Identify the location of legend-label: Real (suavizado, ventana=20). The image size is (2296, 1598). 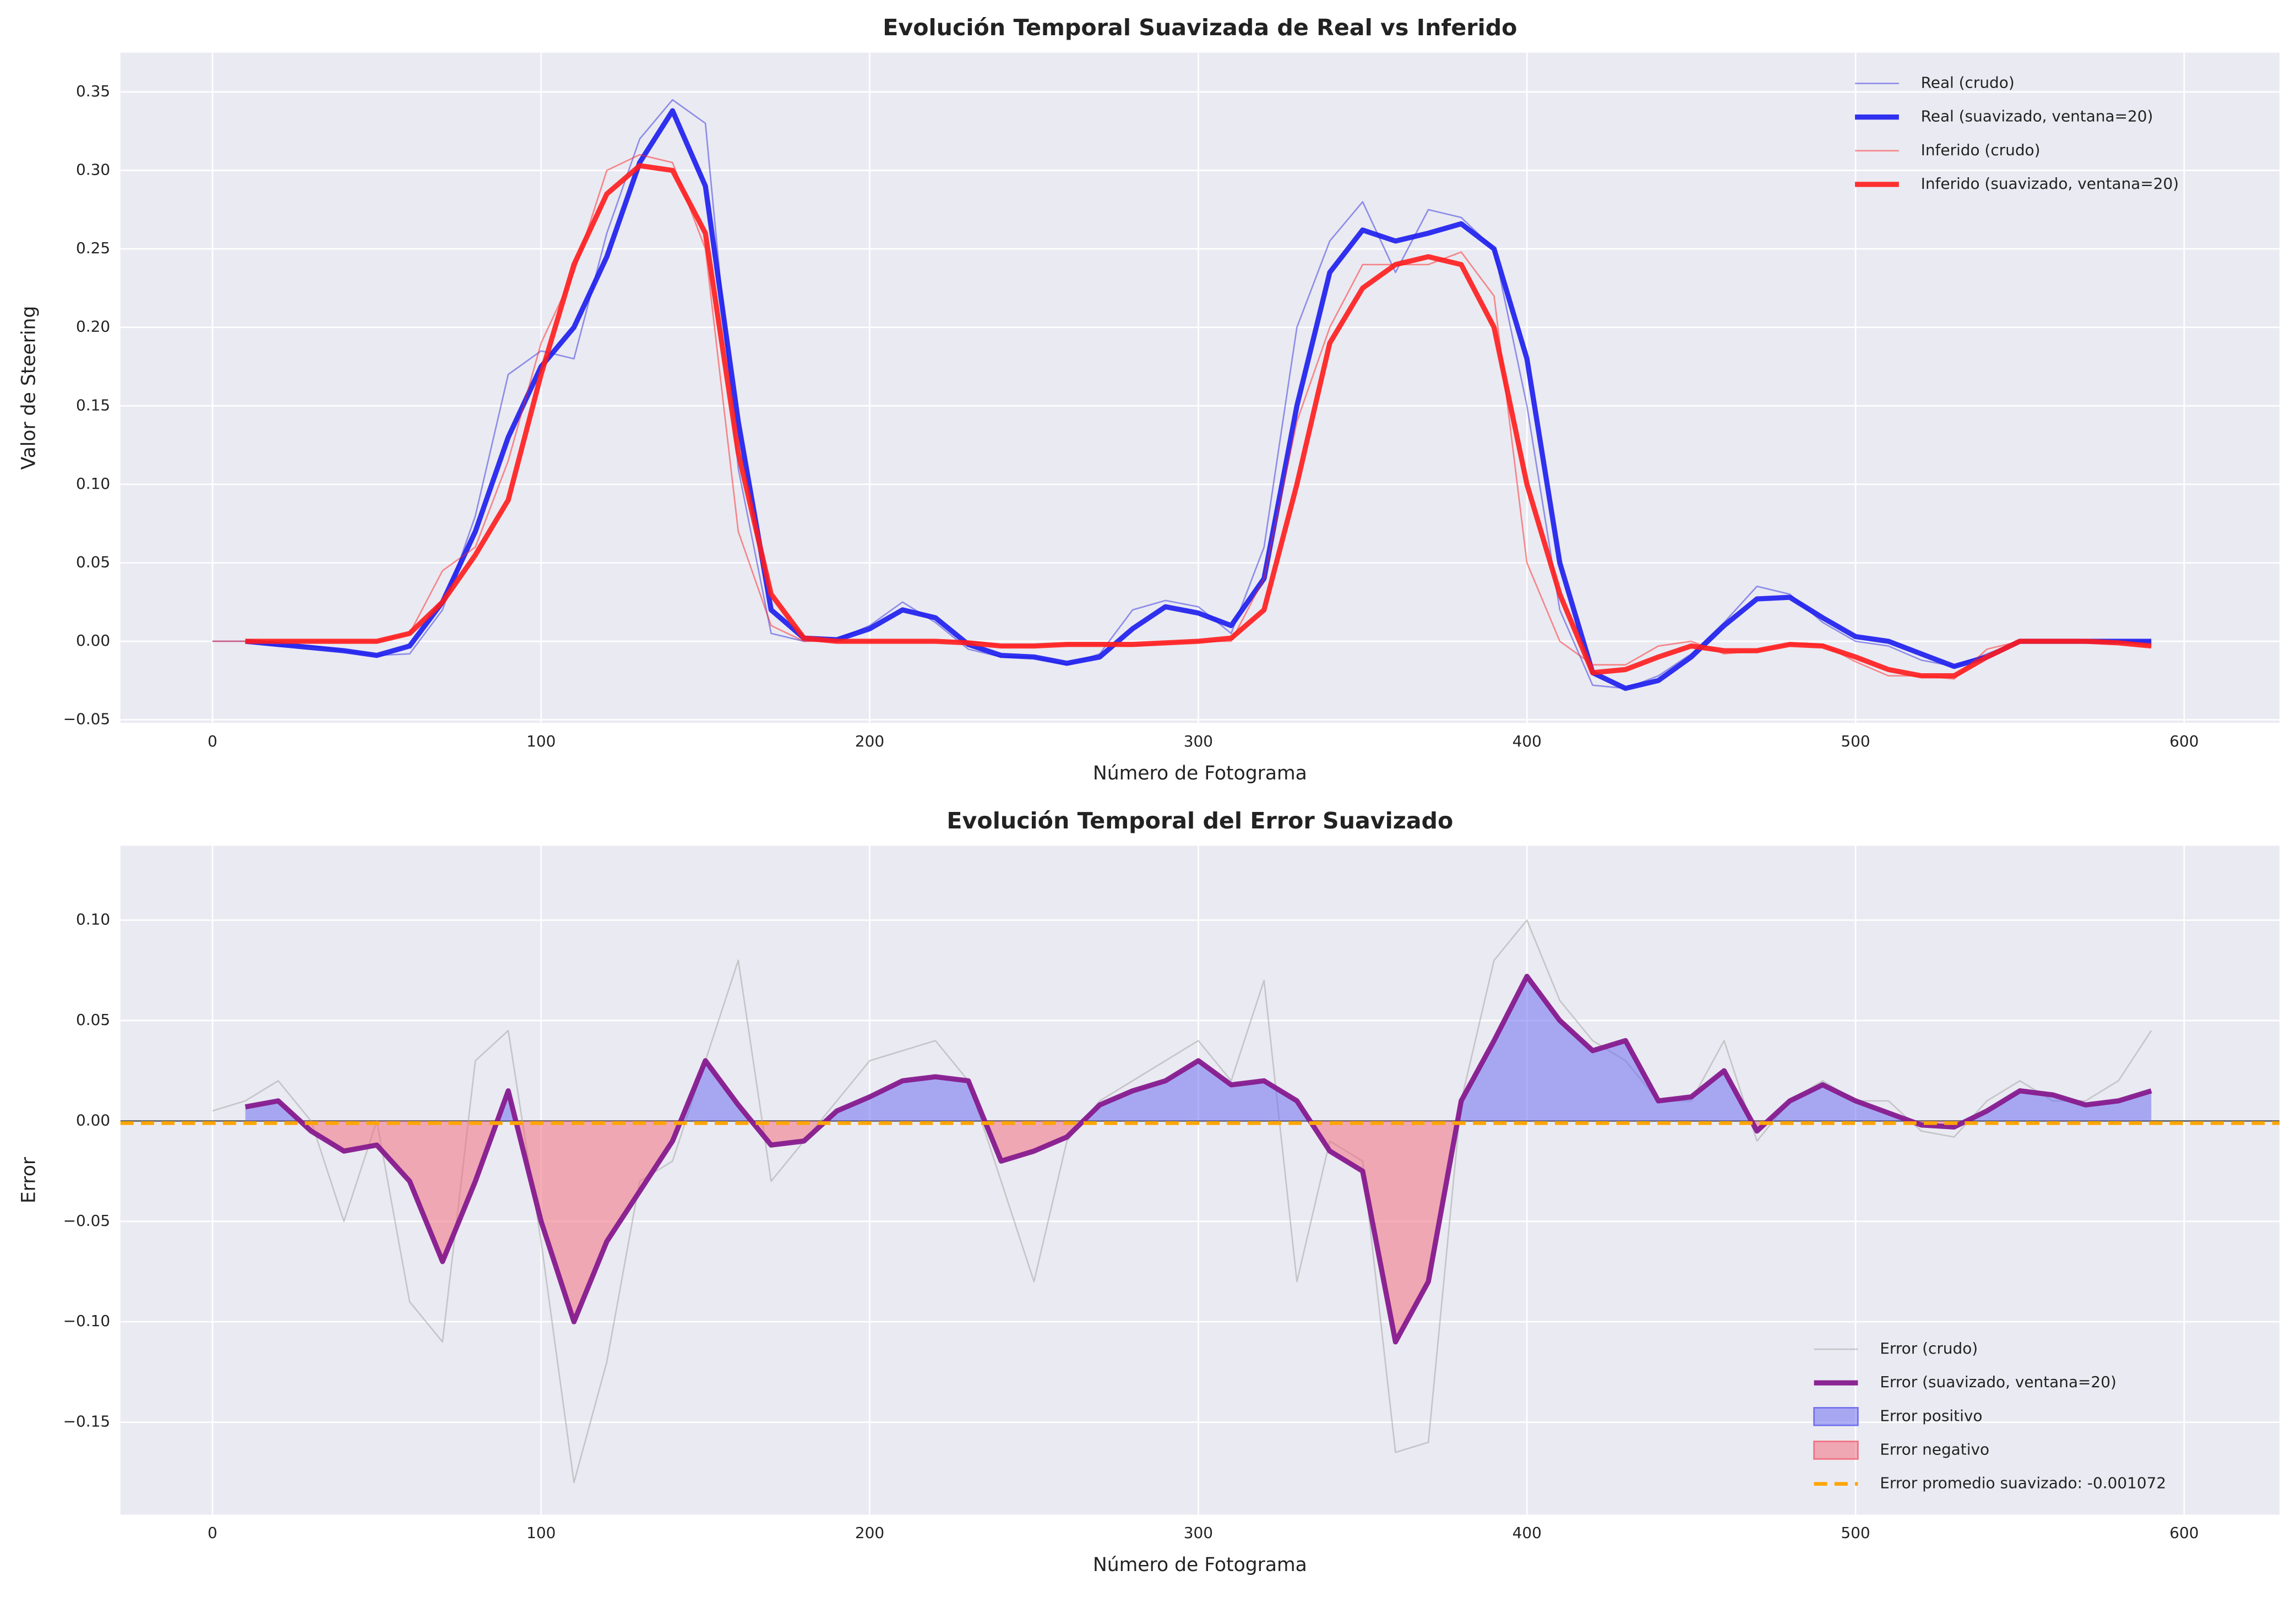
(2037, 116).